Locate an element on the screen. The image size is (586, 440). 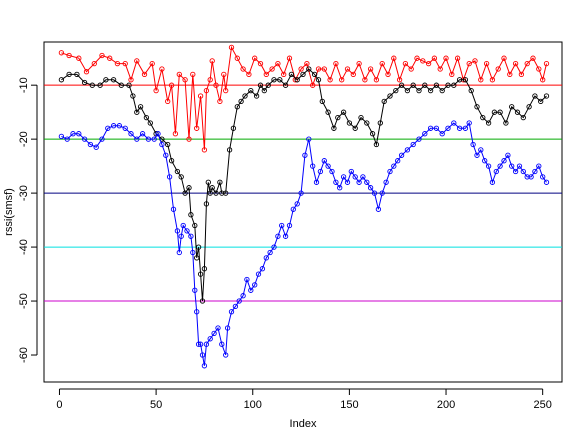
x-tick-label-3: 150 is located at coordinates (349, 405).